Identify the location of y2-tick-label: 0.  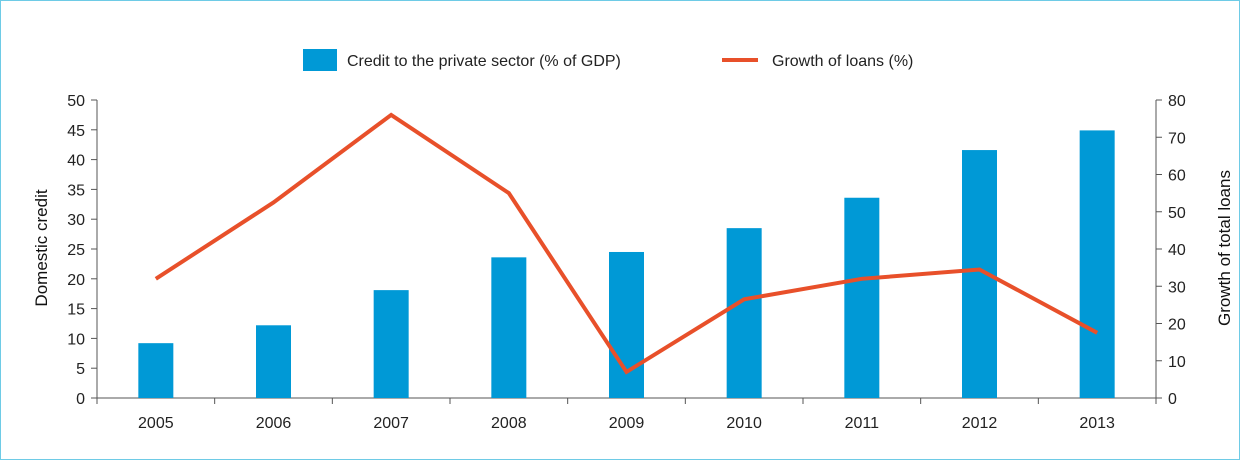
(1172, 399).